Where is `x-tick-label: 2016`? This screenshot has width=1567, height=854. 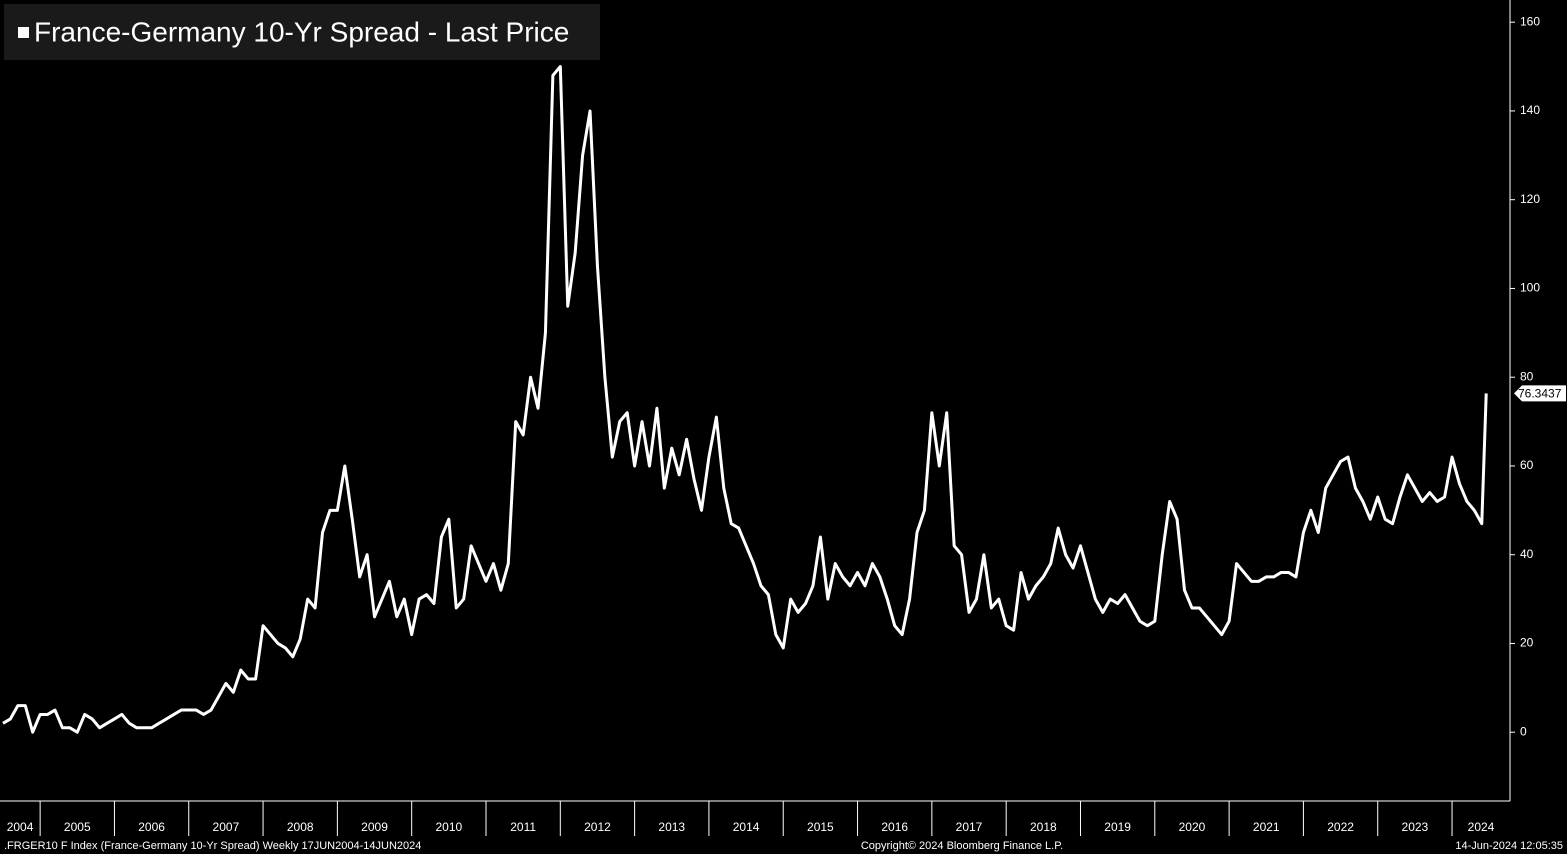
x-tick-label: 2016 is located at coordinates (894, 827).